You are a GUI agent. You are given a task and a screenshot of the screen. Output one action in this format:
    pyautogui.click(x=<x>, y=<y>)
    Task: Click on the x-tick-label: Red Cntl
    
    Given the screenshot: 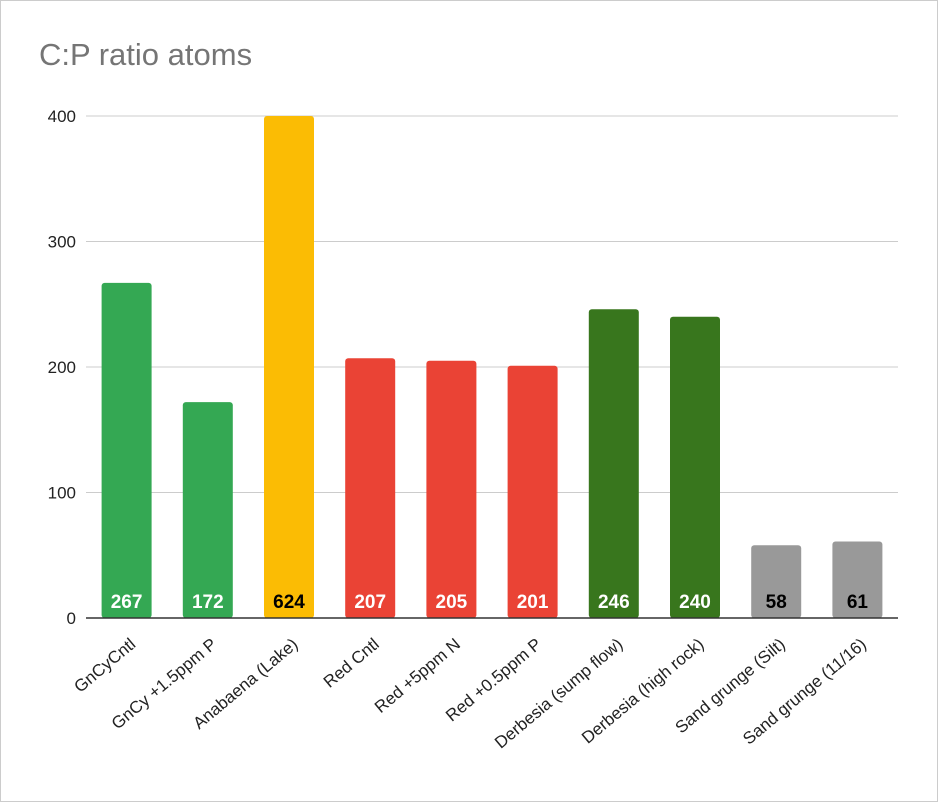 What is the action you would take?
    pyautogui.click(x=351, y=663)
    